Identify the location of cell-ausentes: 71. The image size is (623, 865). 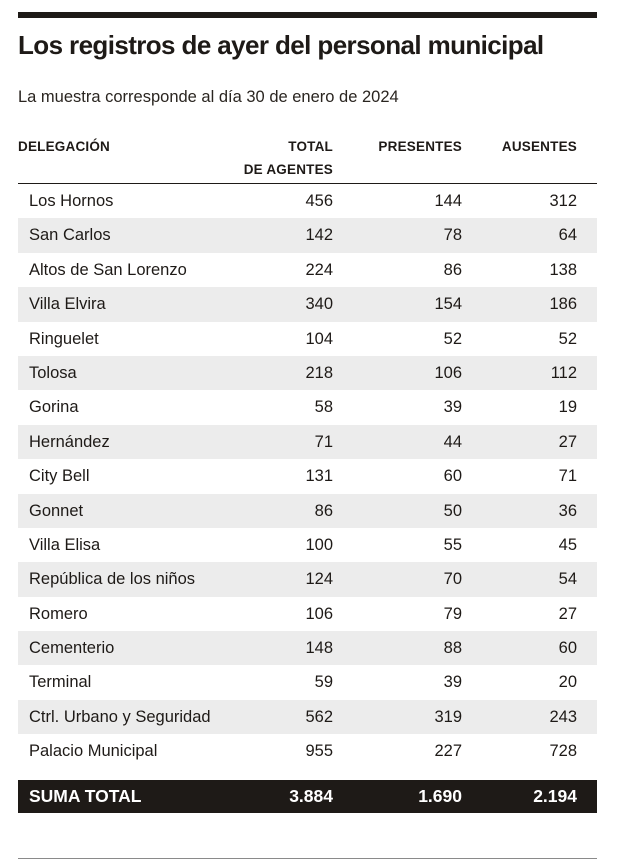
(567, 476).